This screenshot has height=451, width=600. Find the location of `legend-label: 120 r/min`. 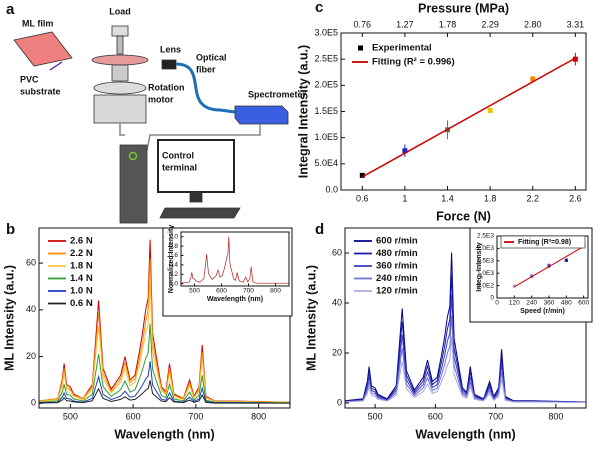

legend-label: 120 r/min is located at coordinates (397, 291).